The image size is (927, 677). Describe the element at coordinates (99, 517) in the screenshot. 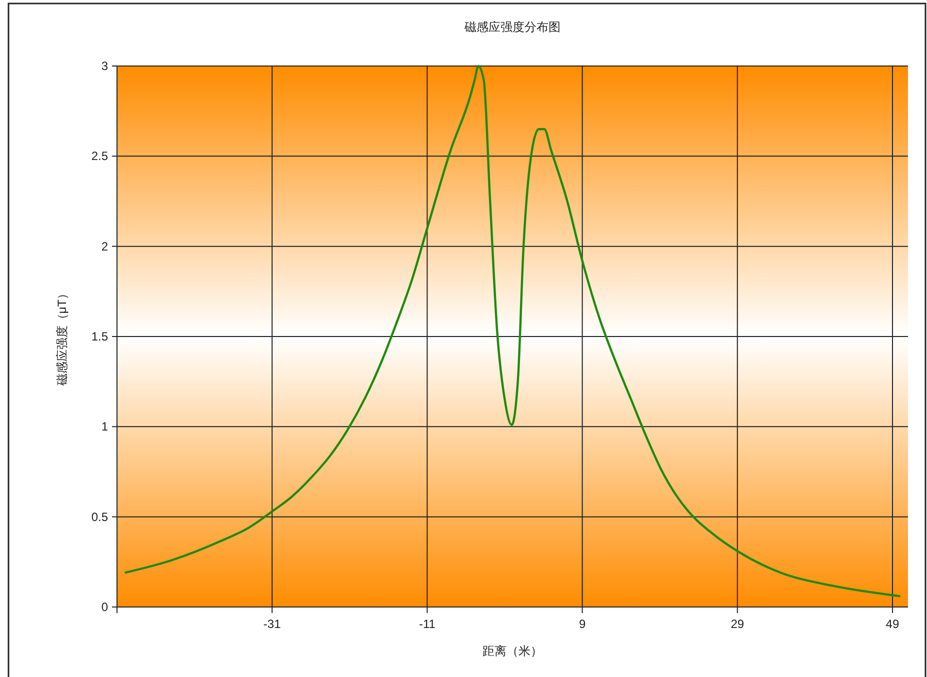

I see `y-tick-label: 0.5` at that location.